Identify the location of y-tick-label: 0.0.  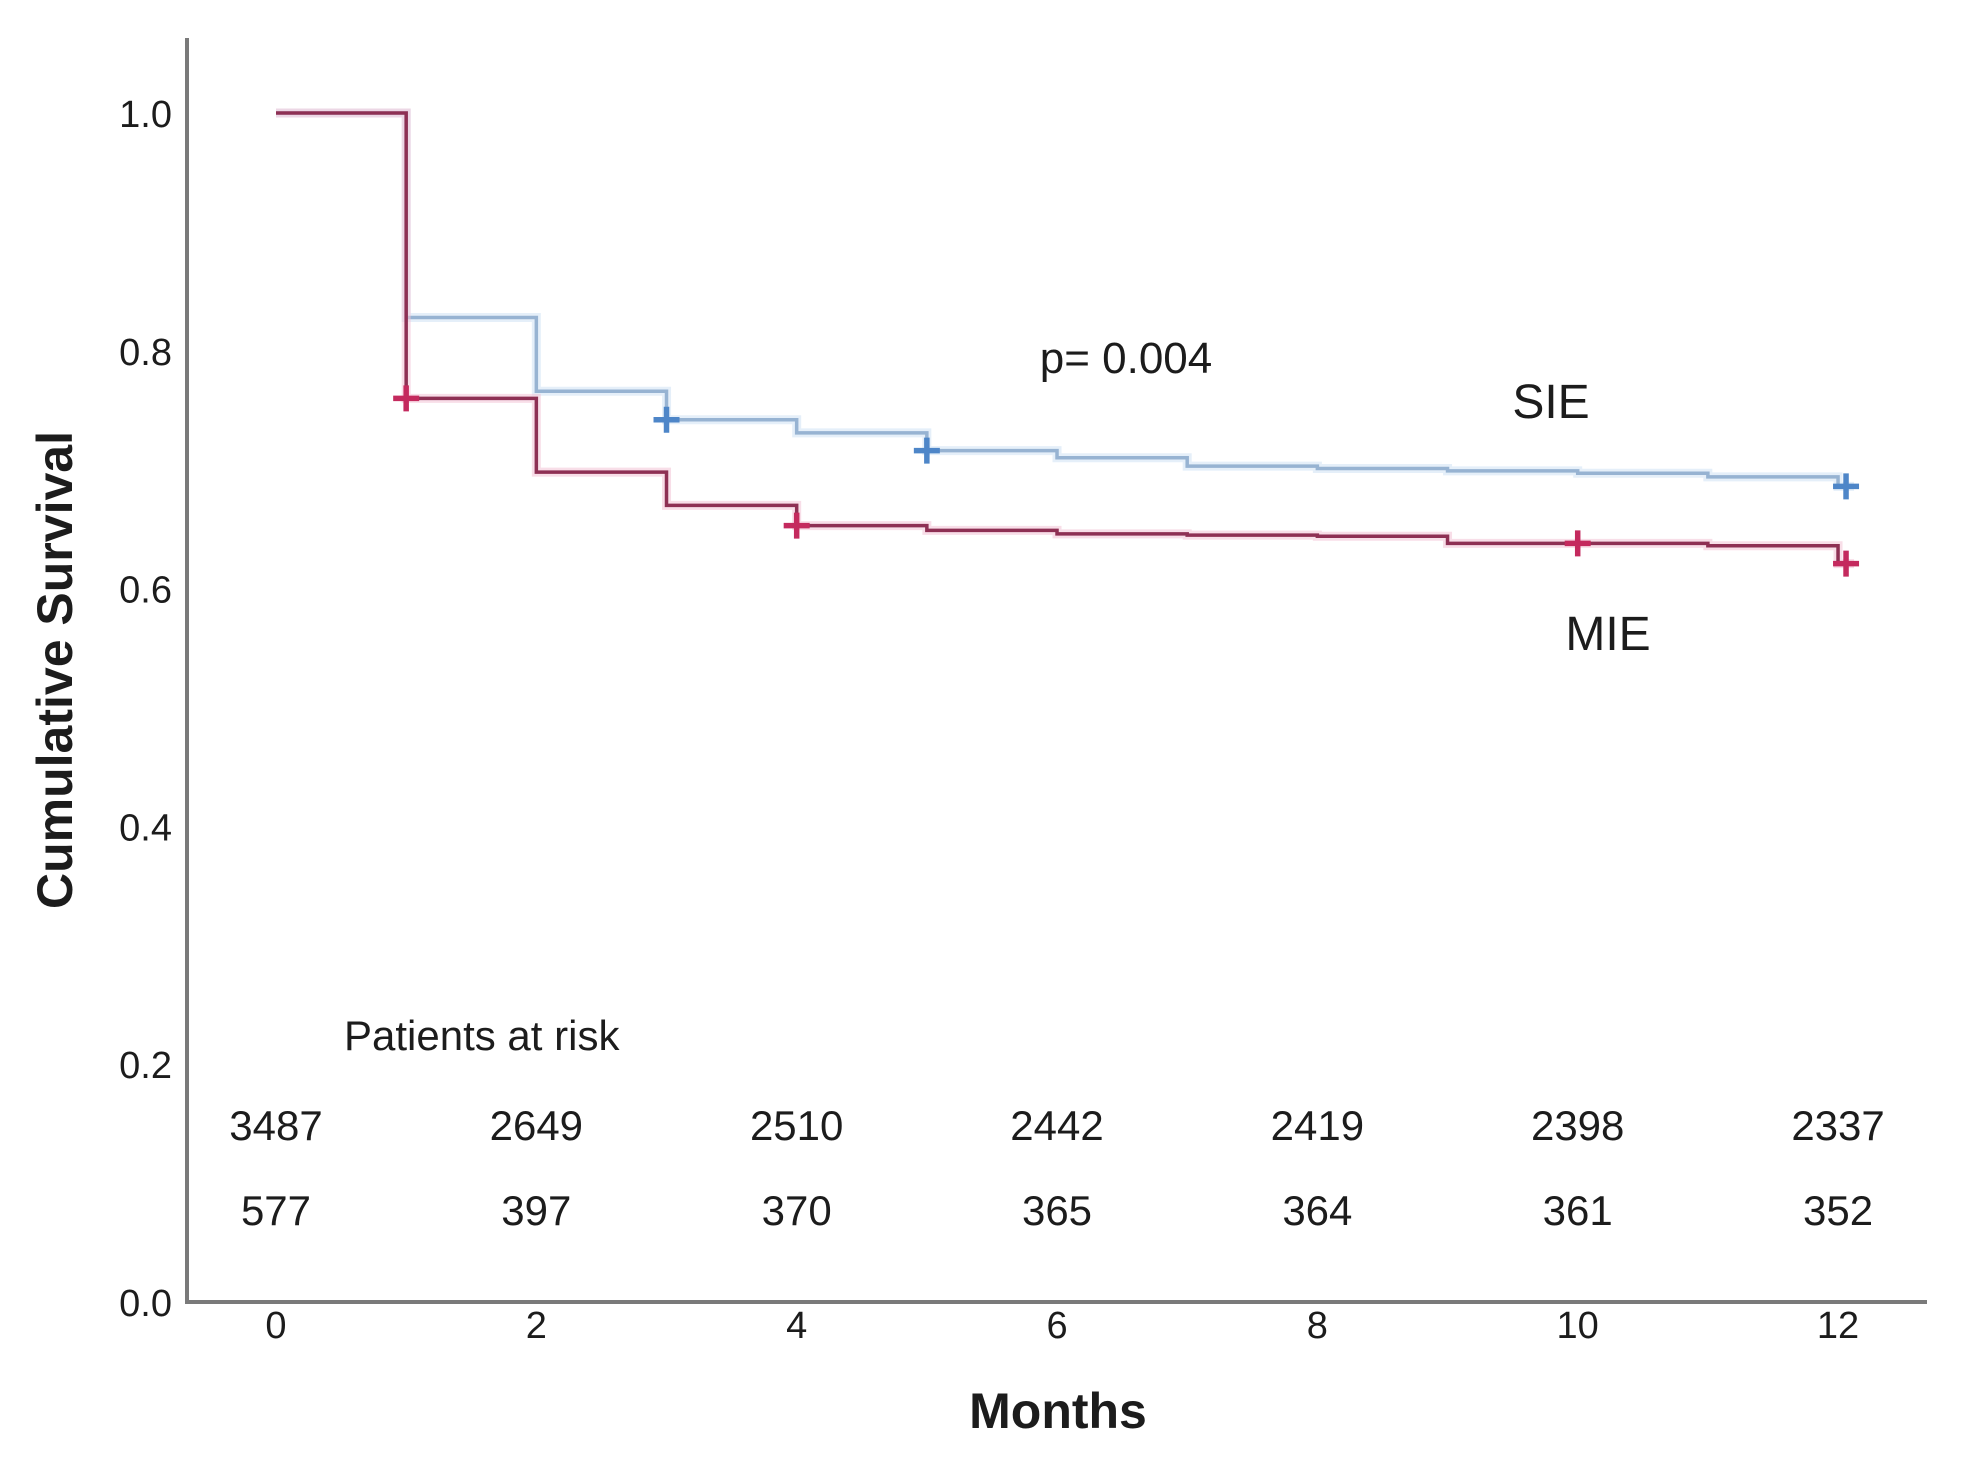
(145, 1304).